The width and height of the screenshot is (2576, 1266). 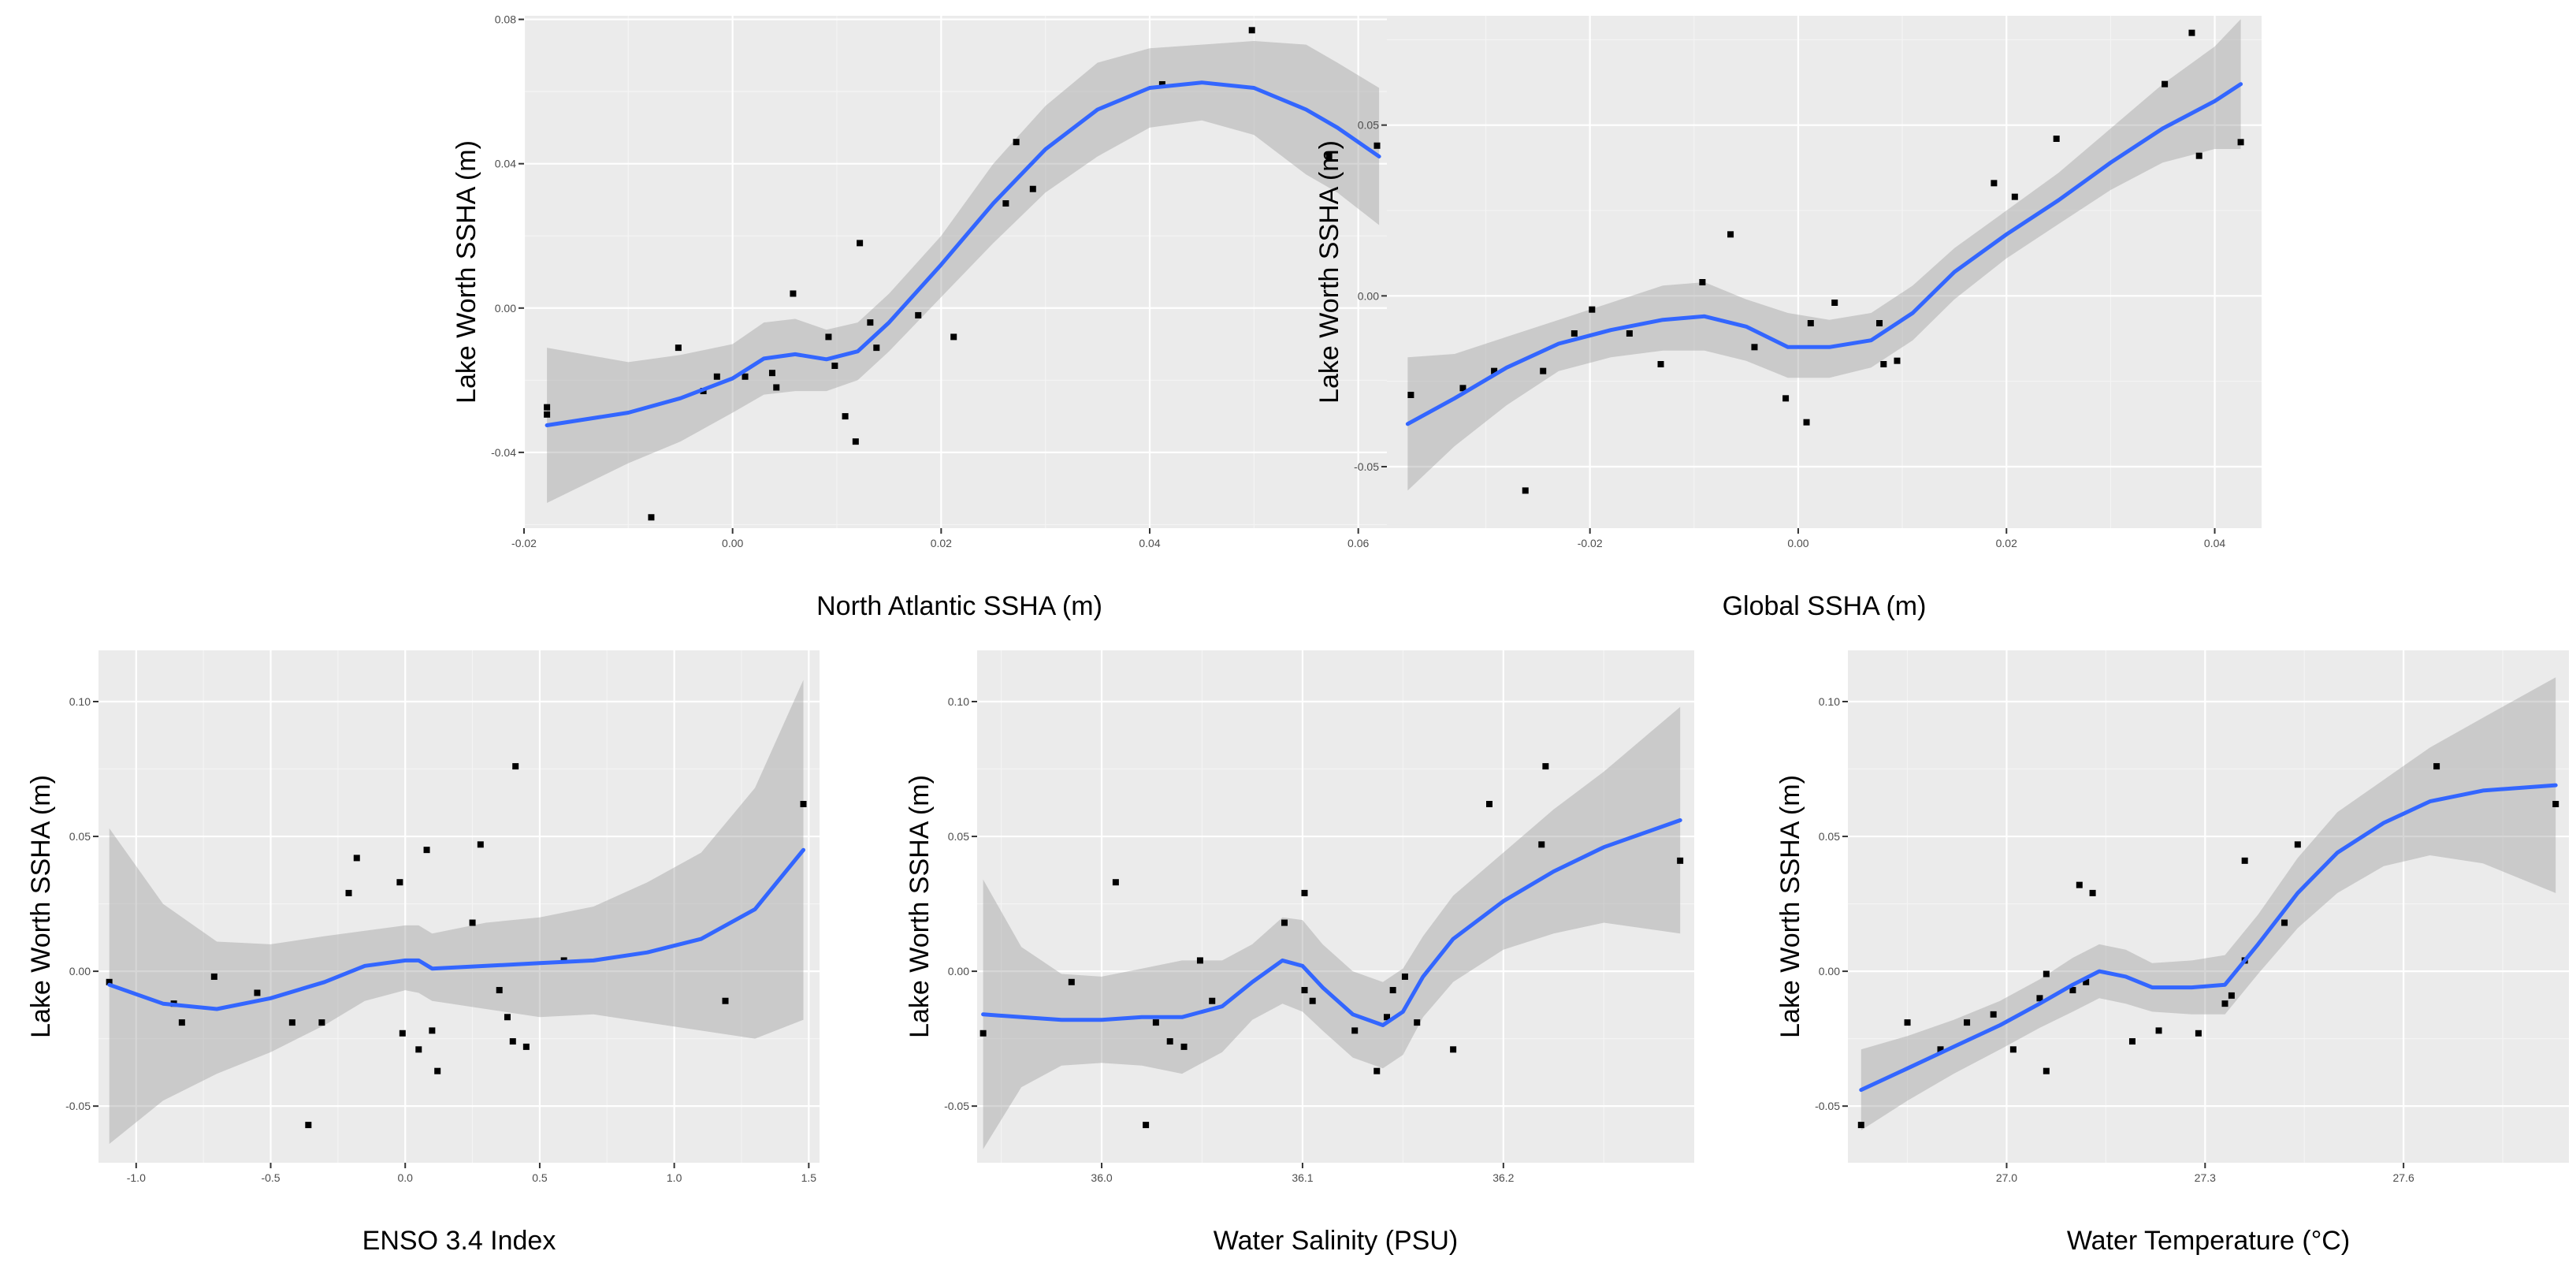 What do you see at coordinates (1101, 1177) in the screenshot?
I see `x-tick-label: 36.0` at bounding box center [1101, 1177].